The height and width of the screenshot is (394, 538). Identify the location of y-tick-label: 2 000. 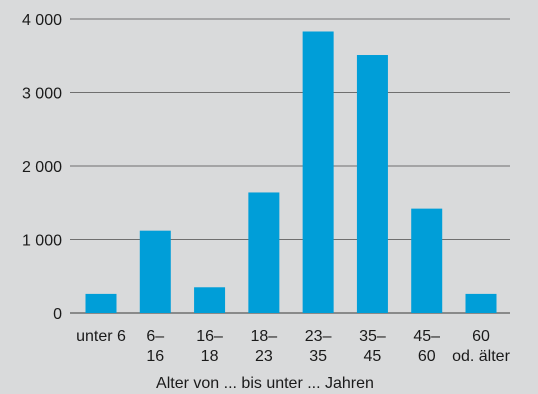
(42, 167).